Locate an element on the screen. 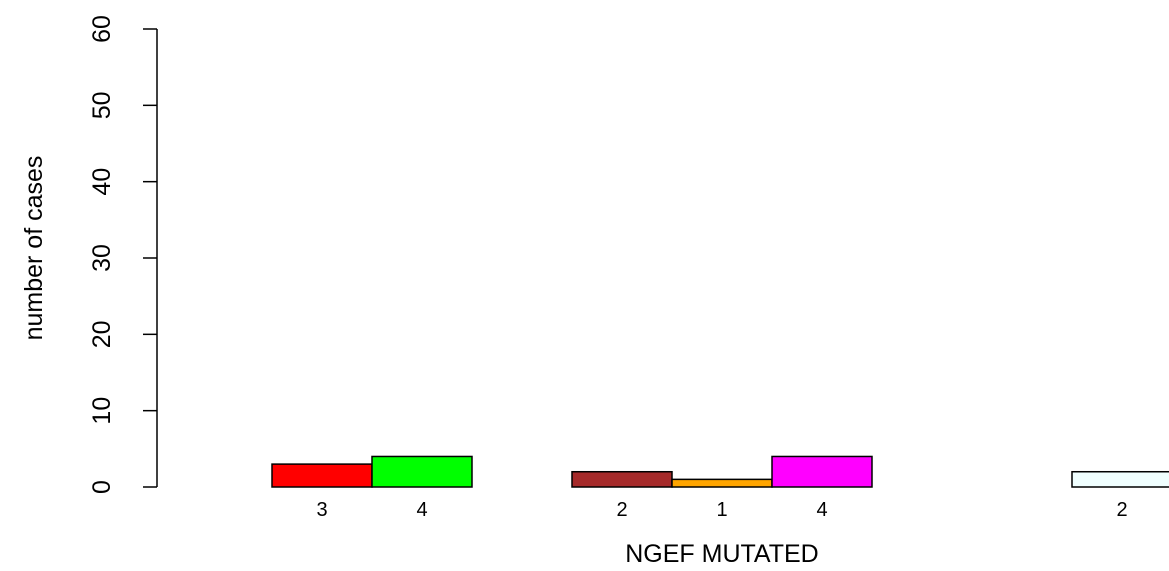 Image resolution: width=1169 pixels, height=571 pixels. x-axis-title: NGEF MUTATED is located at coordinates (722, 554).